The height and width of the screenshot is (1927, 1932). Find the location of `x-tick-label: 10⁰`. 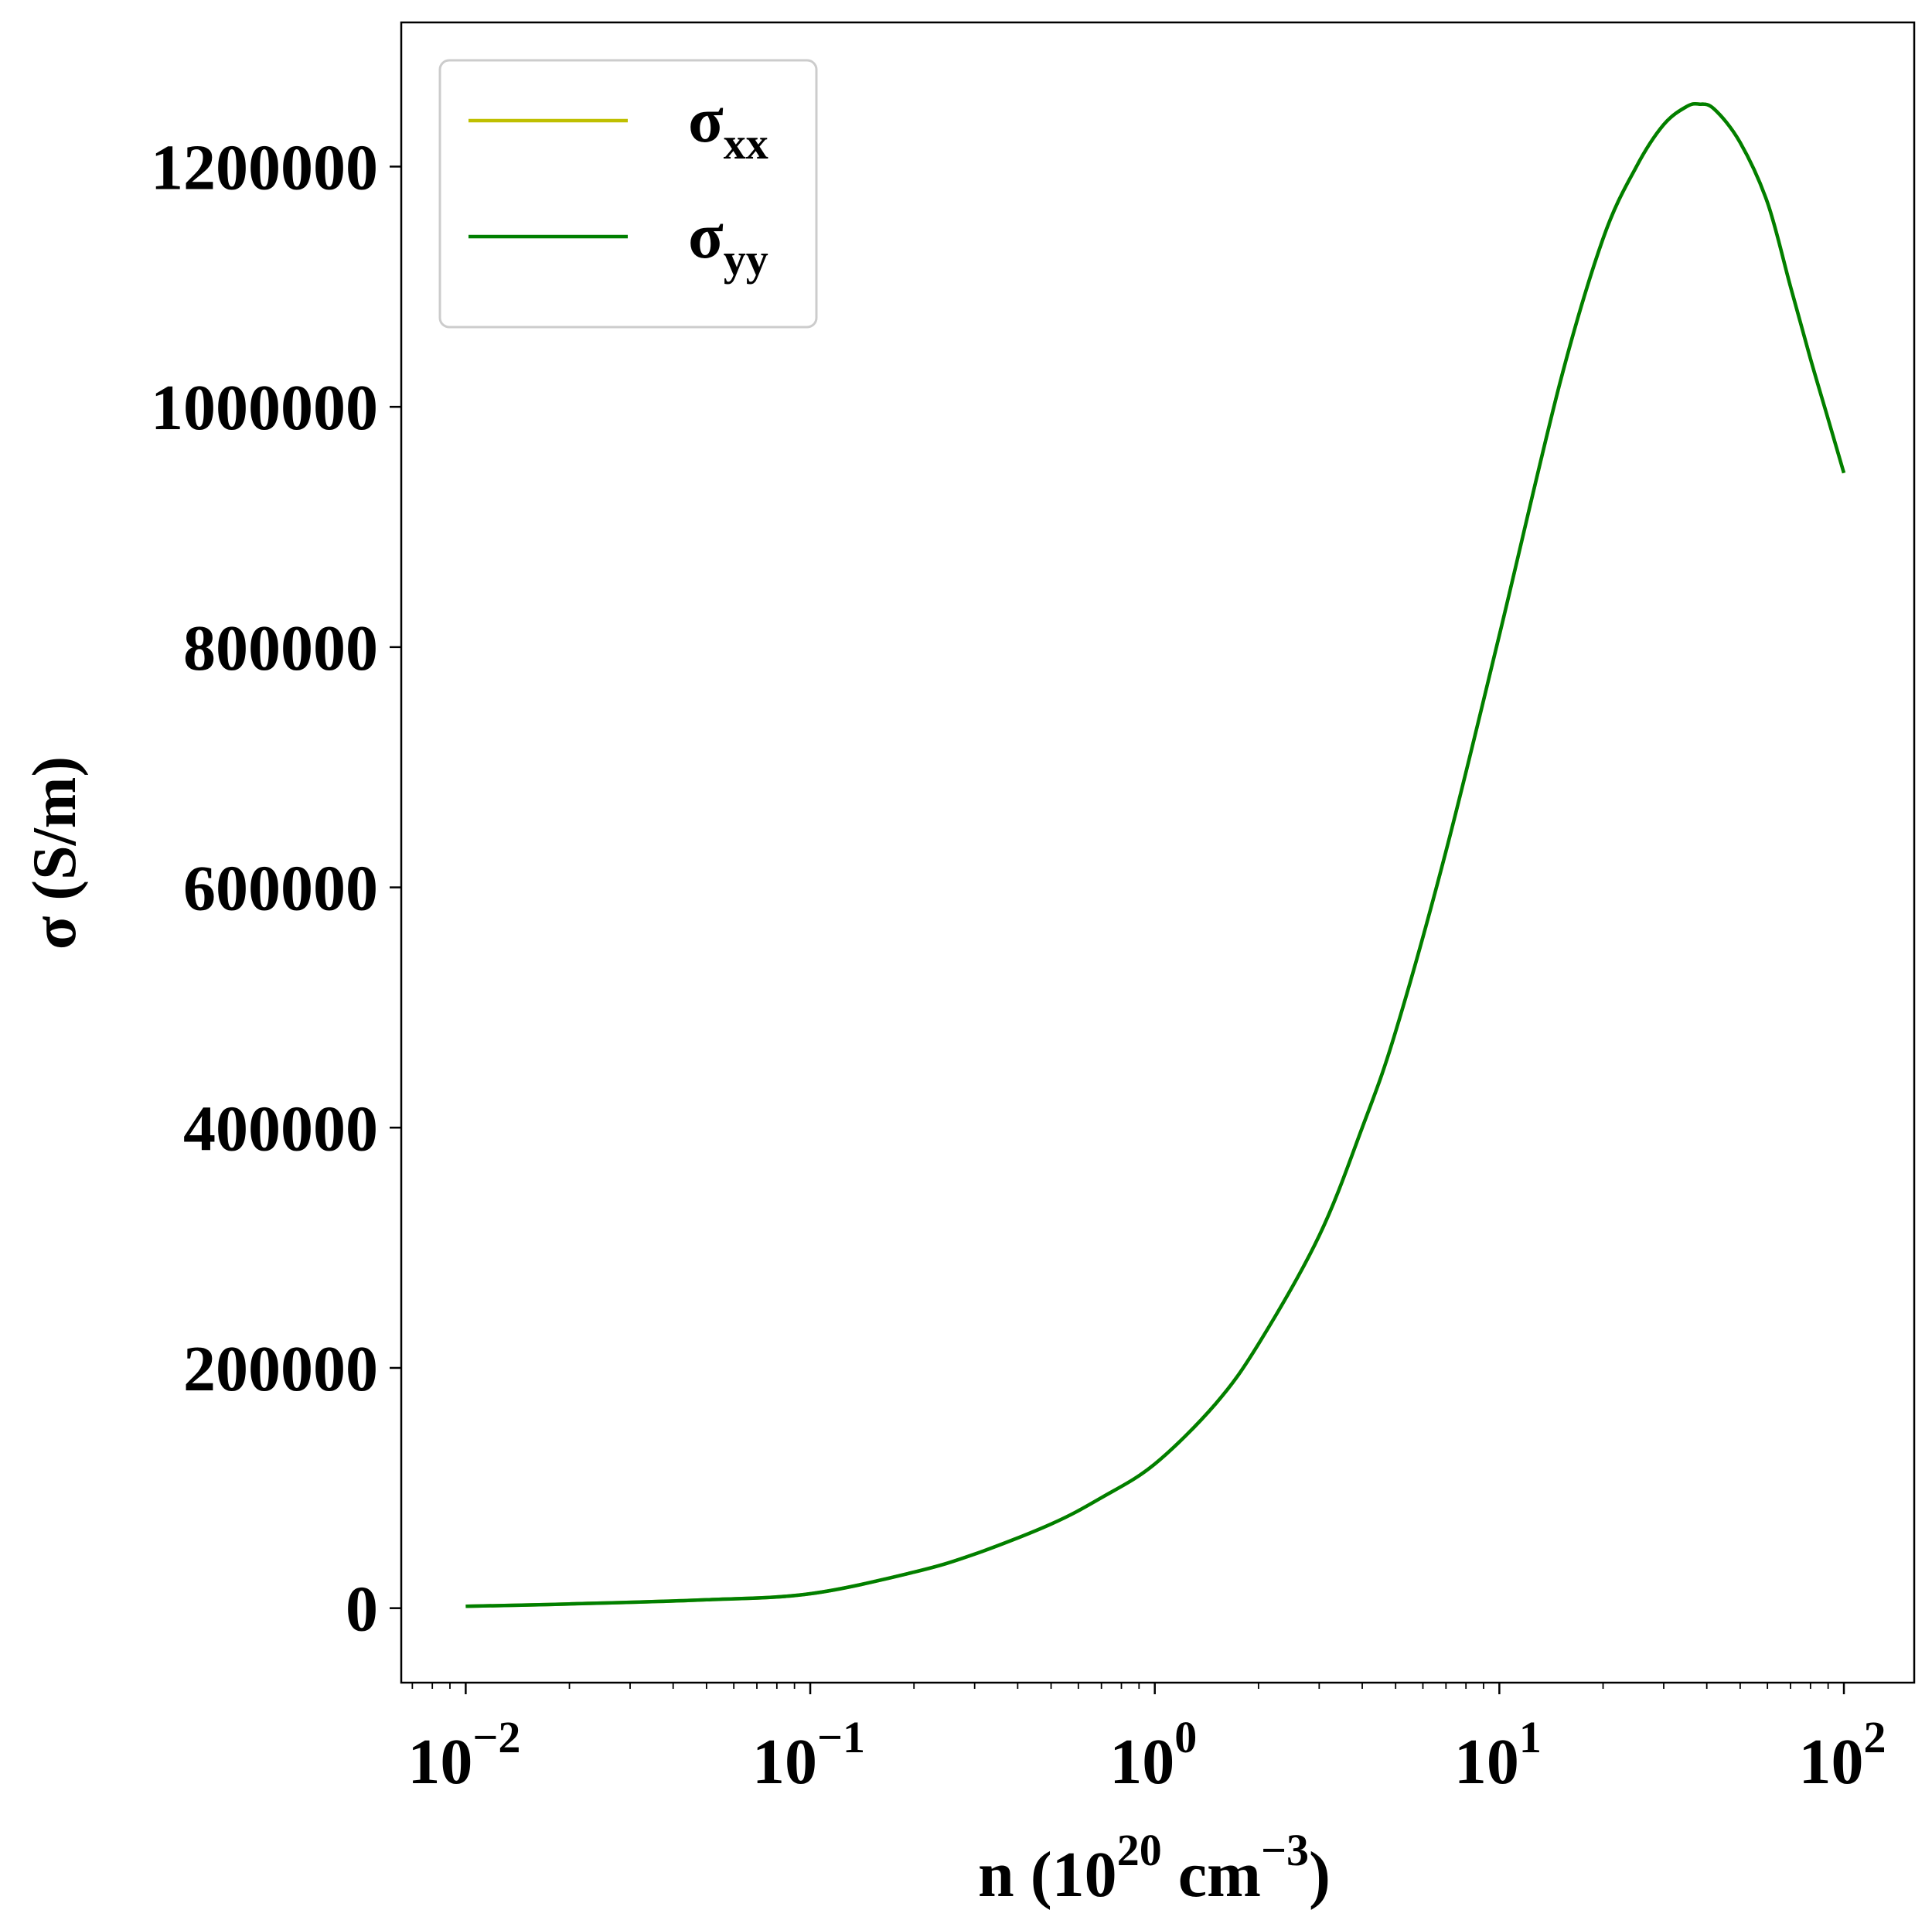

x-tick-label: 10⁰ is located at coordinates (1153, 1755).